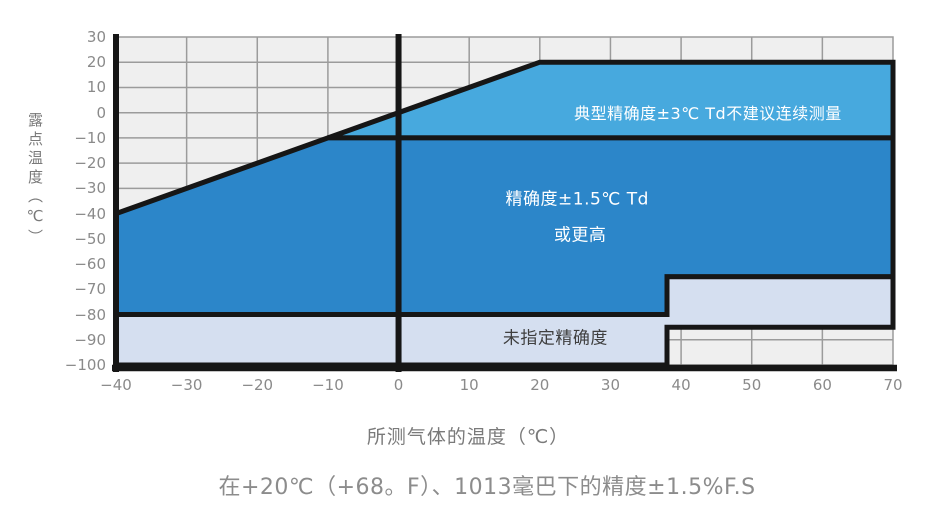 This screenshot has height=515, width=937. What do you see at coordinates (90, 213) in the screenshot?
I see `y-tick-label: −40` at bounding box center [90, 213].